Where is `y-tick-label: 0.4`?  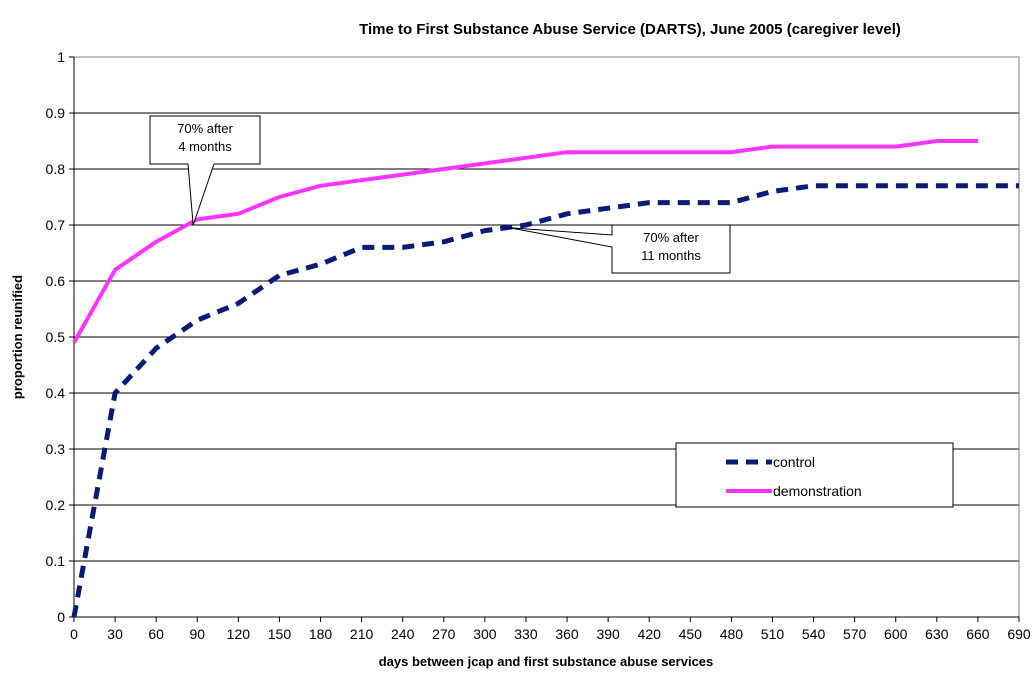
y-tick-label: 0.4 is located at coordinates (56, 393).